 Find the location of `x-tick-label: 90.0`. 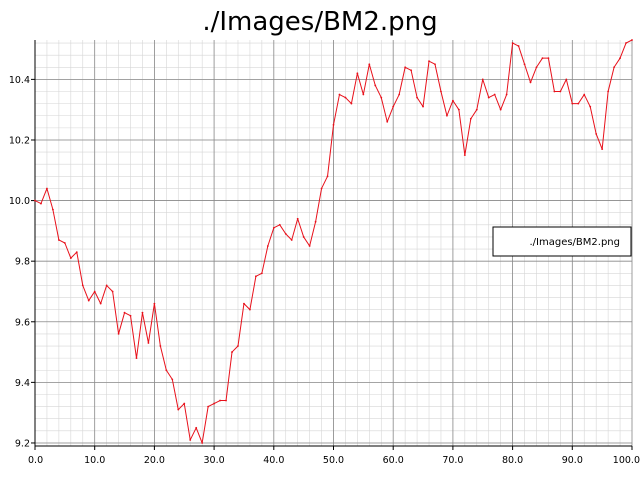

x-tick-label: 90.0 is located at coordinates (572, 460).